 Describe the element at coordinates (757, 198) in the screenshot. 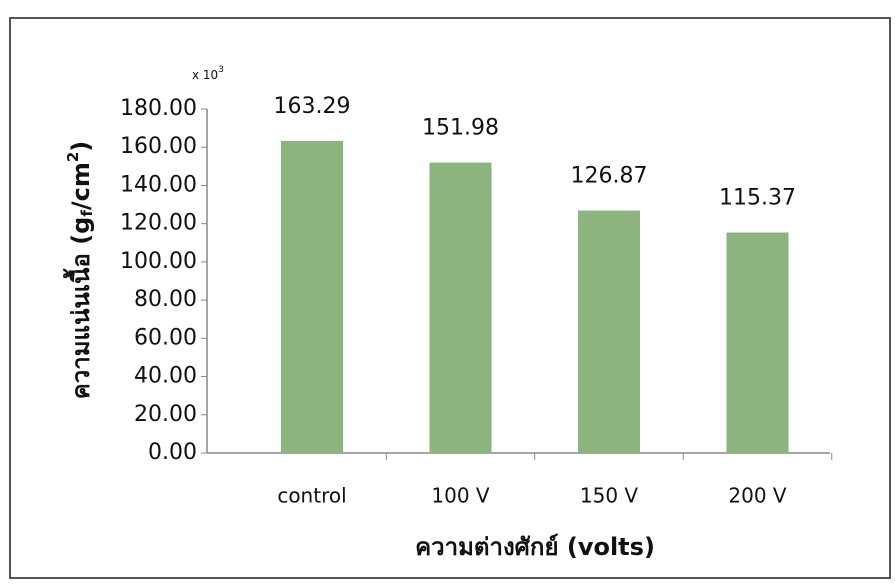

I see `value-label: 115.37` at that location.